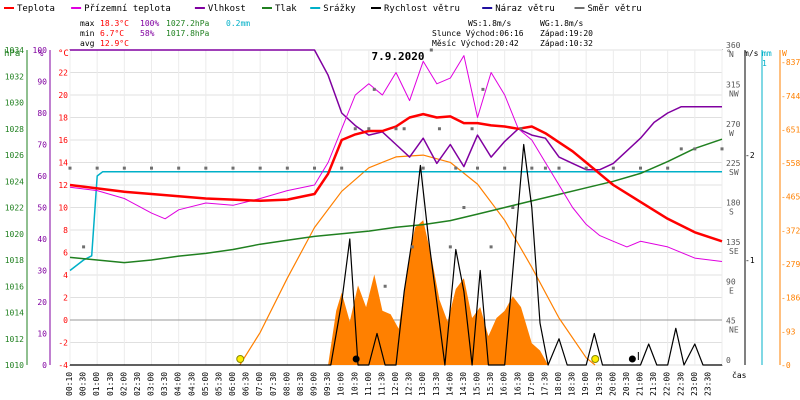 This screenshot has height=400, width=800. I want to click on tick-mm-top: 1, so click(764, 63).